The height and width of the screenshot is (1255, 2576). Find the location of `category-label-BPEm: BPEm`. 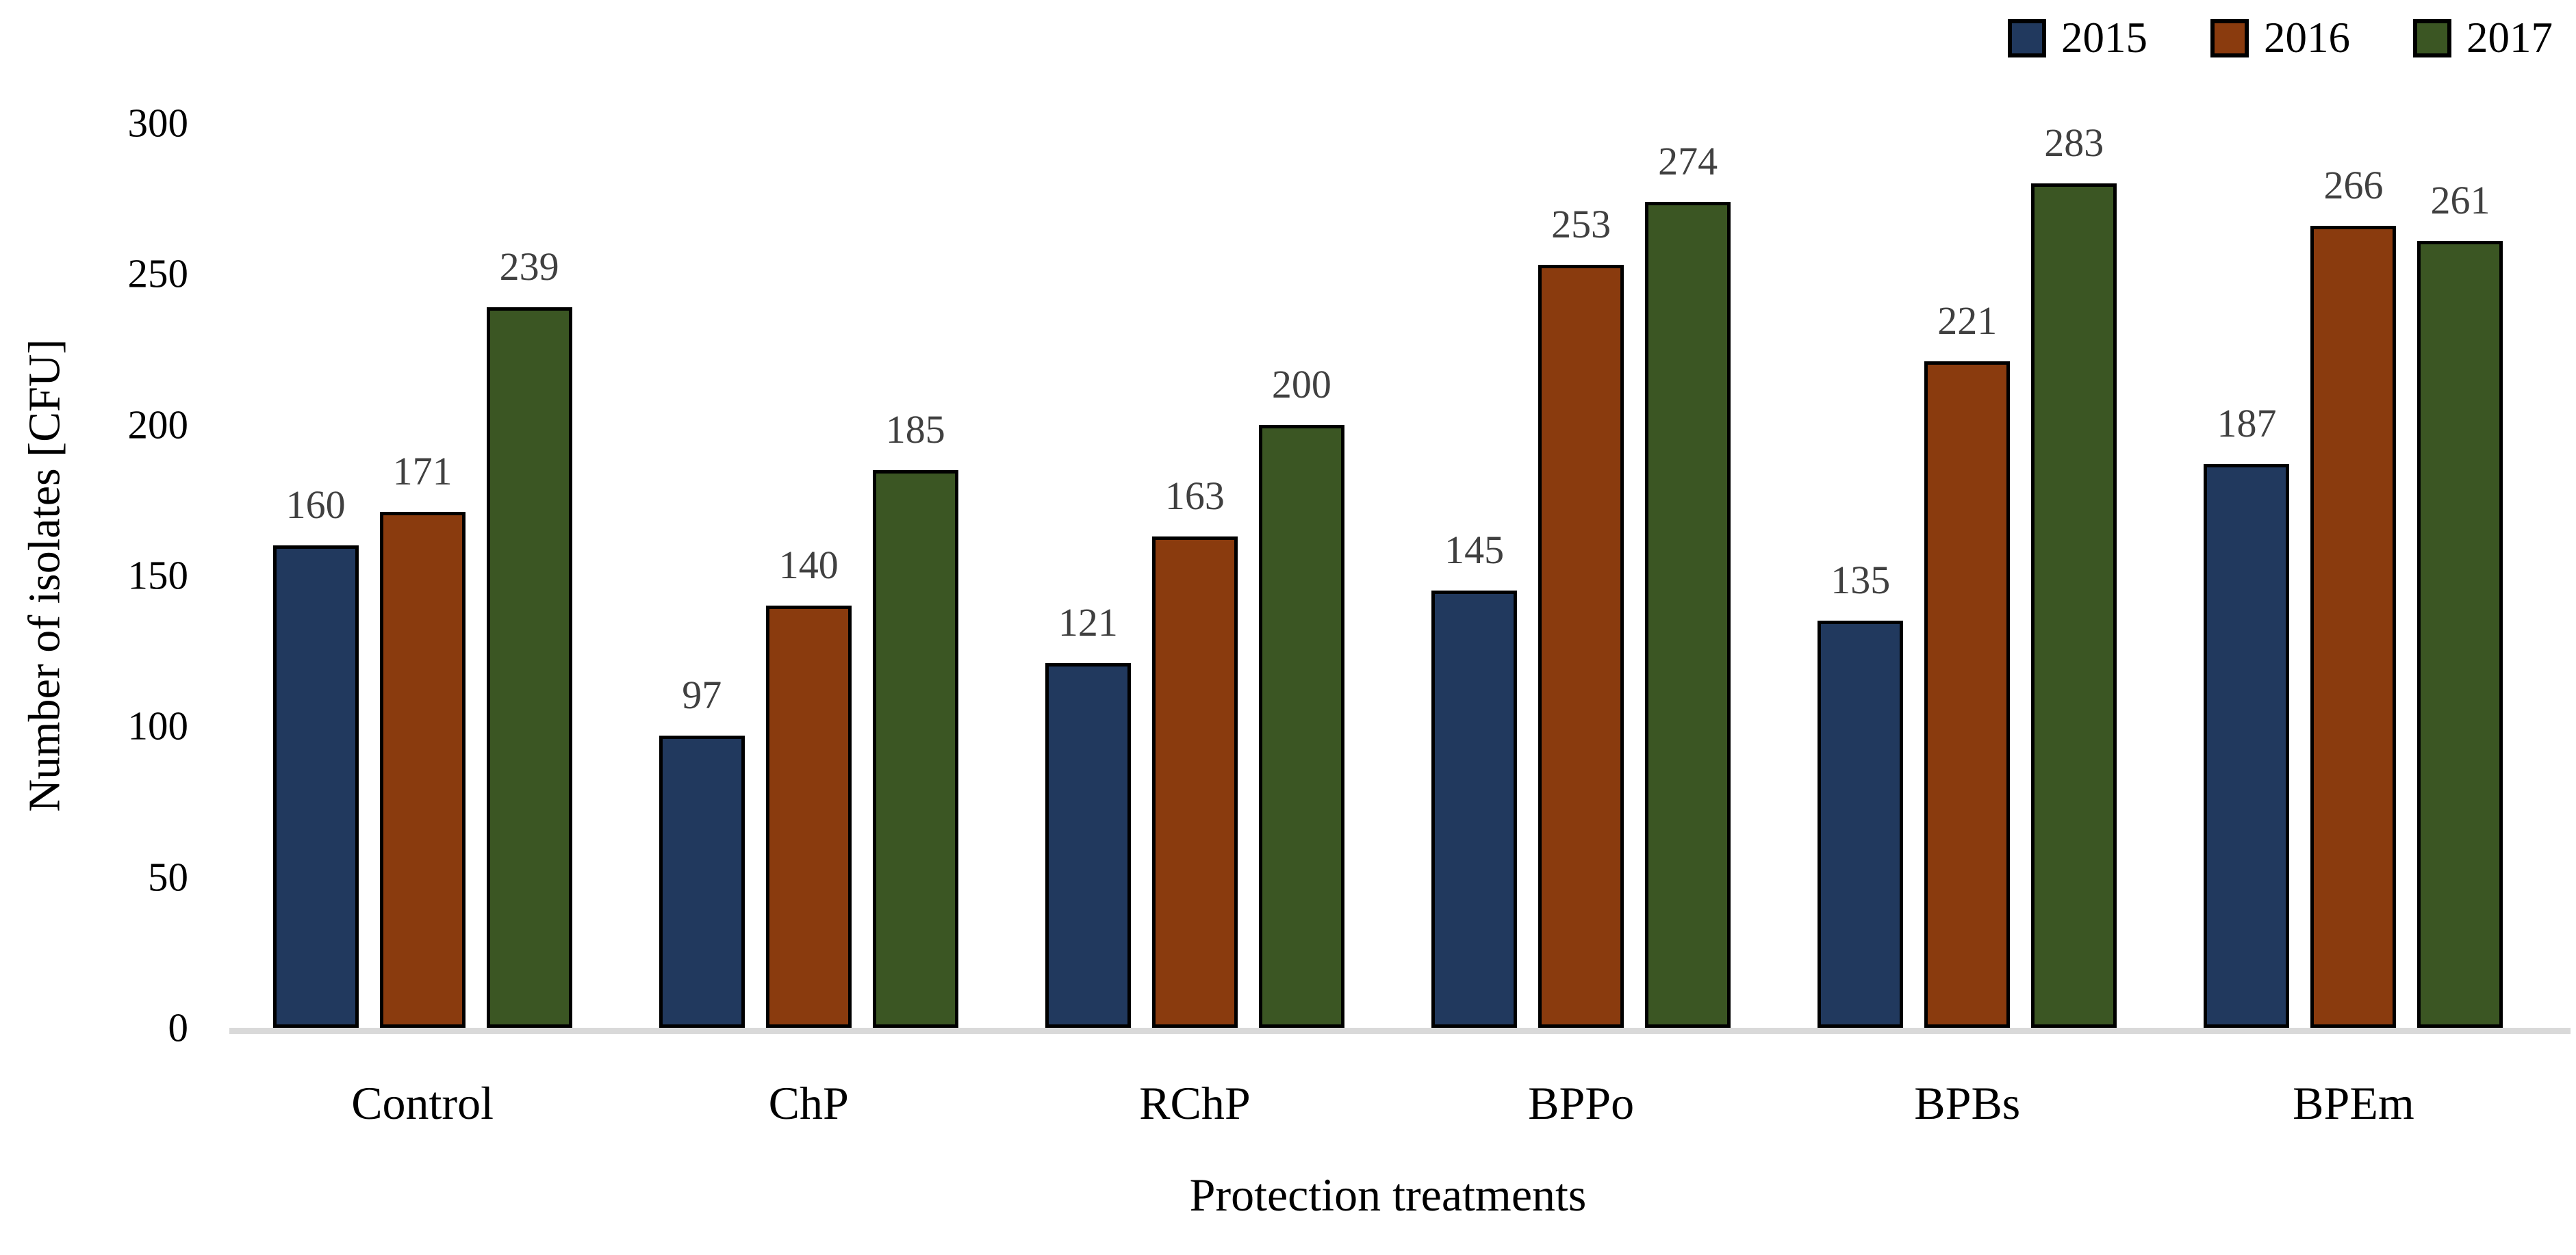

category-label-BPEm: BPEm is located at coordinates (2353, 1103).